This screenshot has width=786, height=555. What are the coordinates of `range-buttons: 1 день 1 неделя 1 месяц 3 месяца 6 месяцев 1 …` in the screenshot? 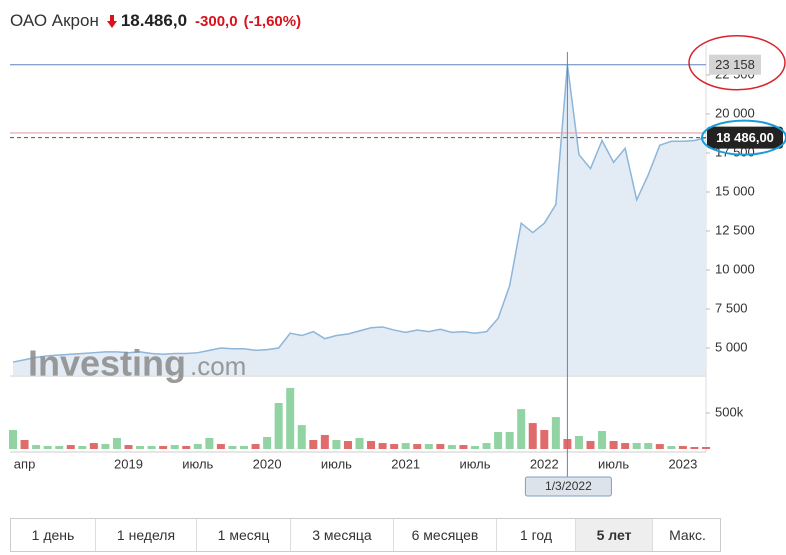 It's located at (365, 535).